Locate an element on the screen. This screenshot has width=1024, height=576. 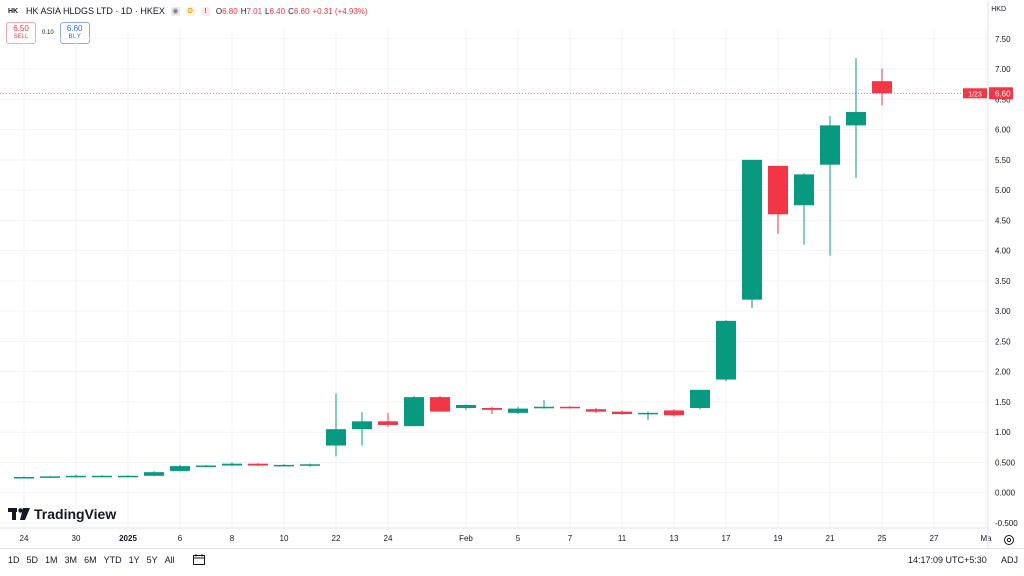
y-tick-label: 3.50 is located at coordinates (1003, 281).